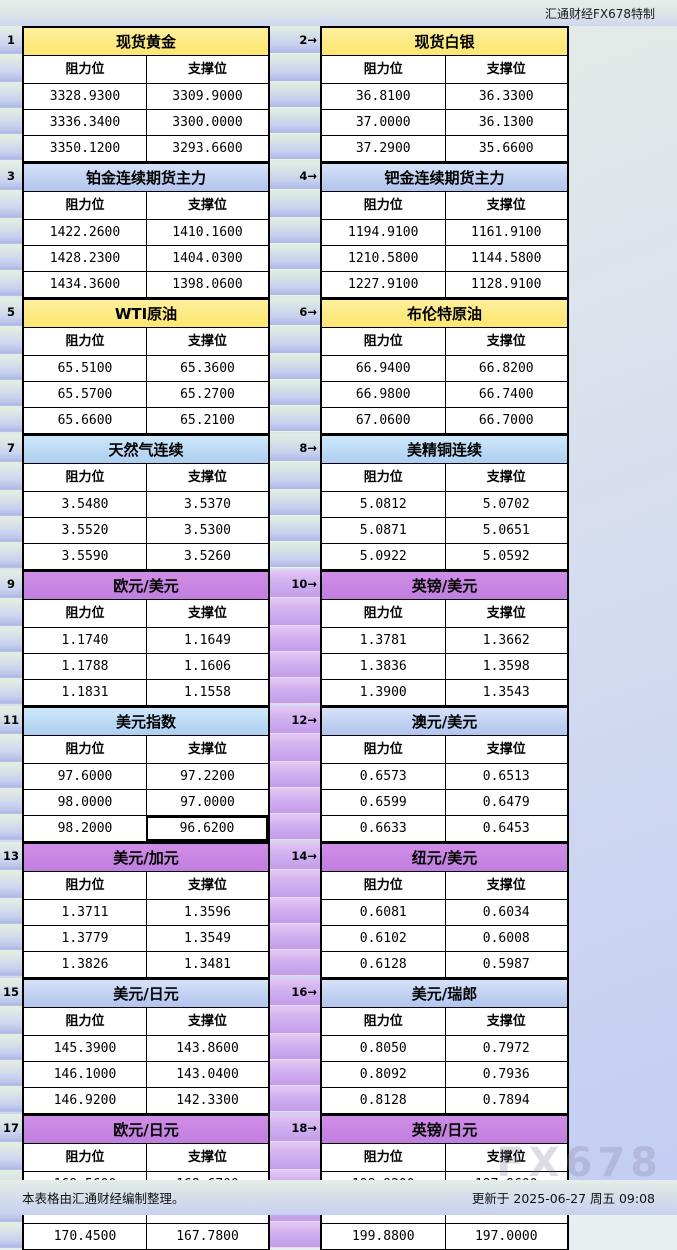 The width and height of the screenshot is (677, 1250). What do you see at coordinates (383, 828) in the screenshot?
I see `resistance-value: 0.6633` at bounding box center [383, 828].